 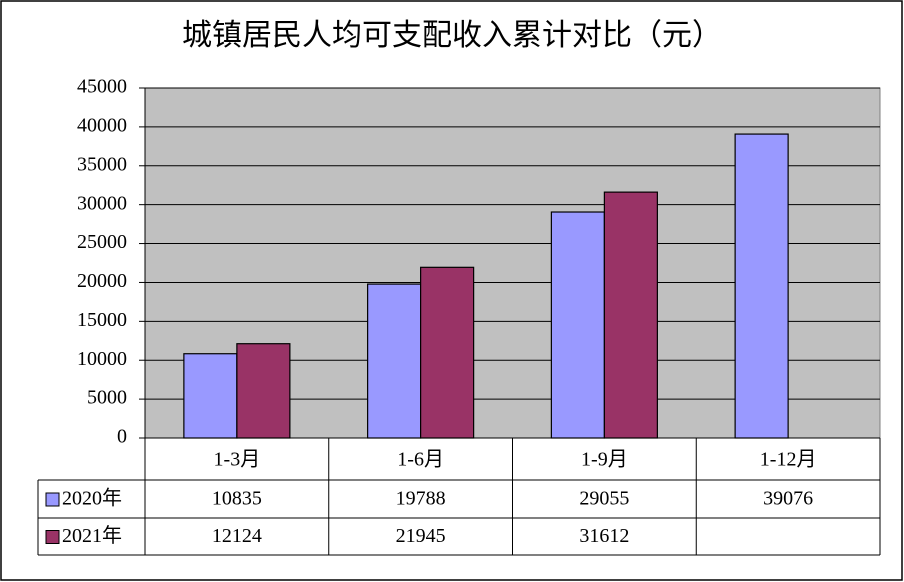 I want to click on table-value: 19788, so click(x=421, y=499).